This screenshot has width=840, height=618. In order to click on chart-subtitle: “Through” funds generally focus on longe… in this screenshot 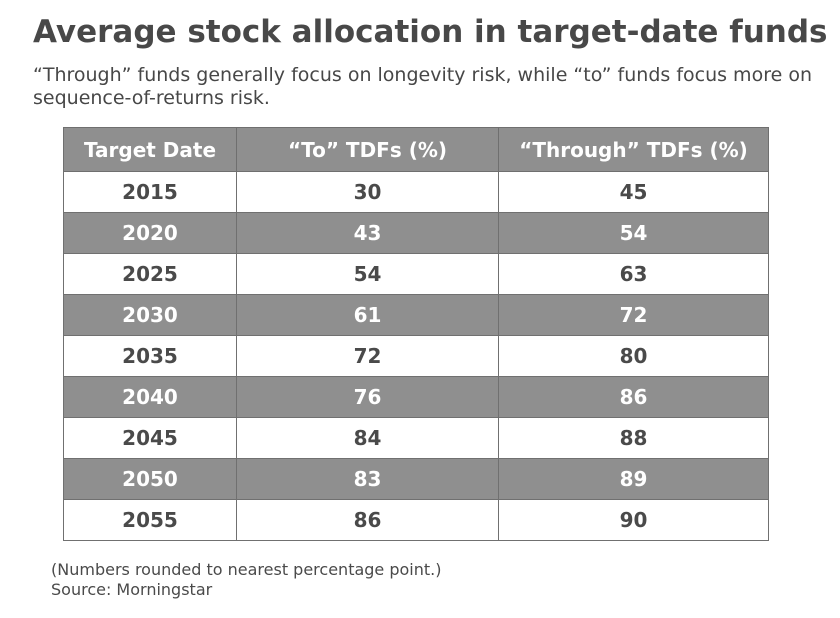, I will do `click(422, 86)`.